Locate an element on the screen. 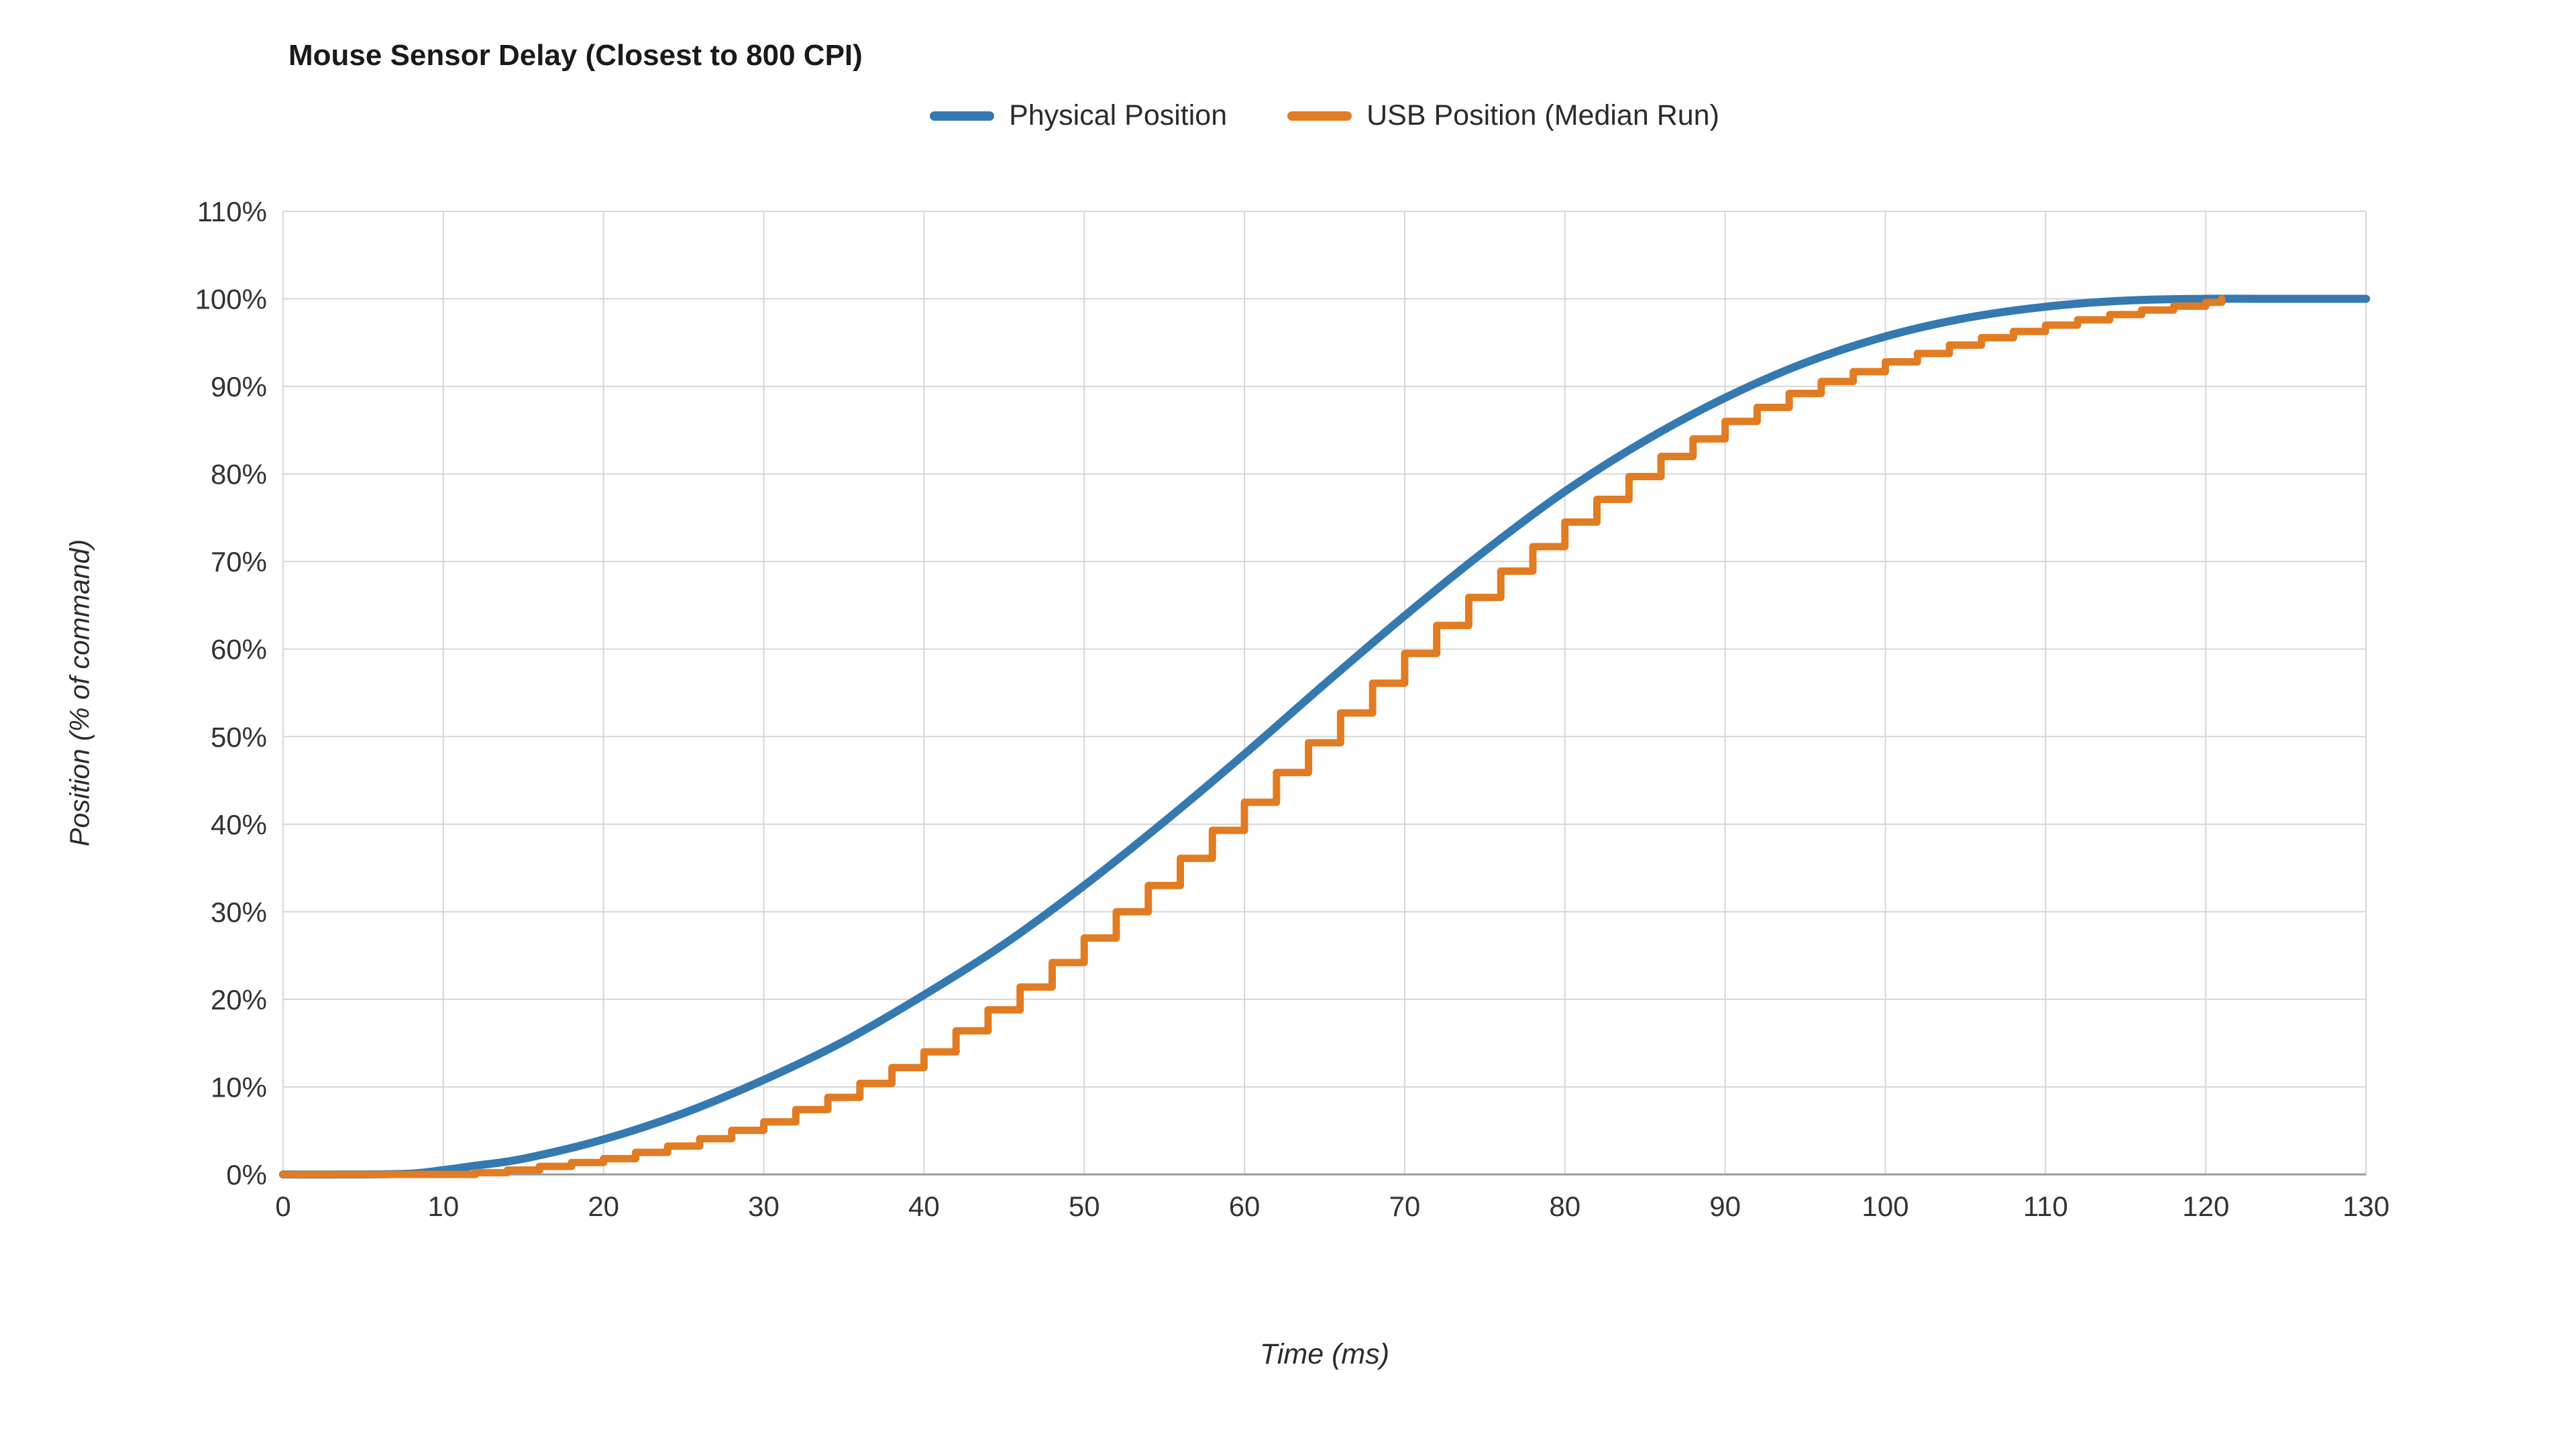  x-tick-label: 70 is located at coordinates (1405, 1206).